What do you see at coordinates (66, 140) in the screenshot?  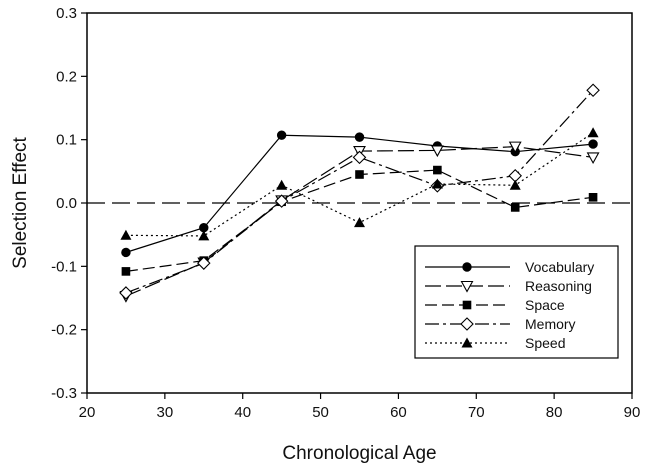 I see `y-tick-label: 0.1` at bounding box center [66, 140].